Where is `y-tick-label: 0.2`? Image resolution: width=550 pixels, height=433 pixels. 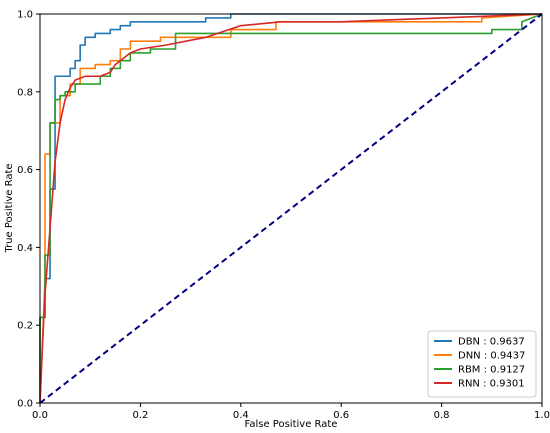
y-tick-label: 0.2 is located at coordinates (25, 326).